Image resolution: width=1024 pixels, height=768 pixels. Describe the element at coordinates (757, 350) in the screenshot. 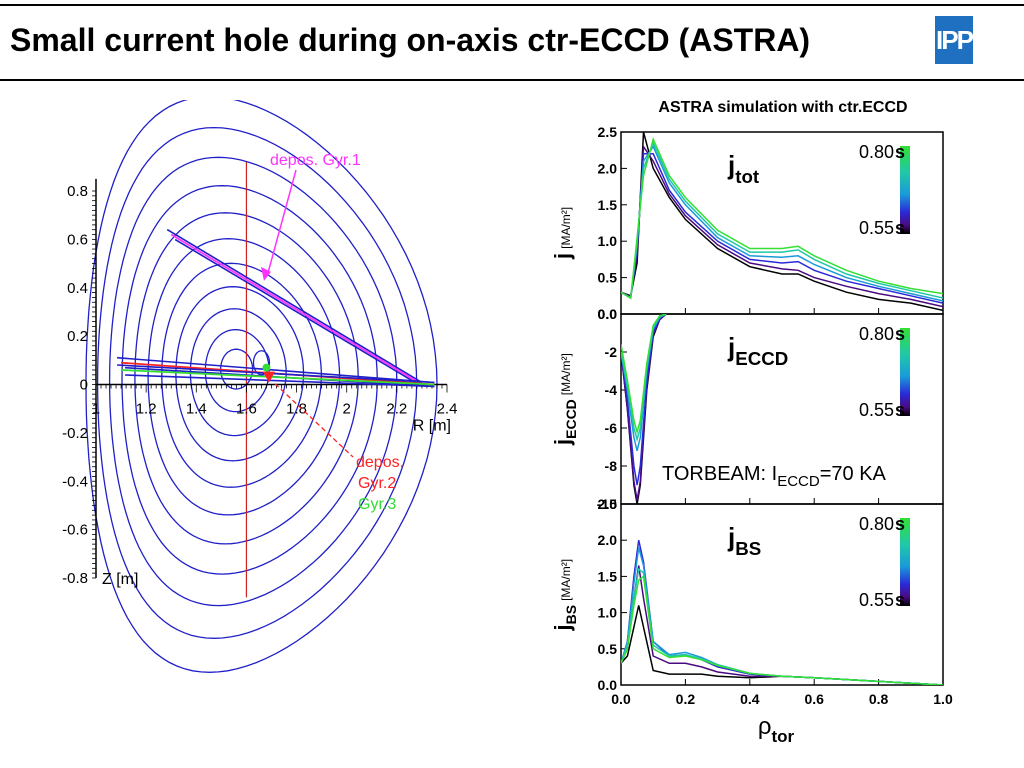

I see `panel-label: jECCD` at that location.